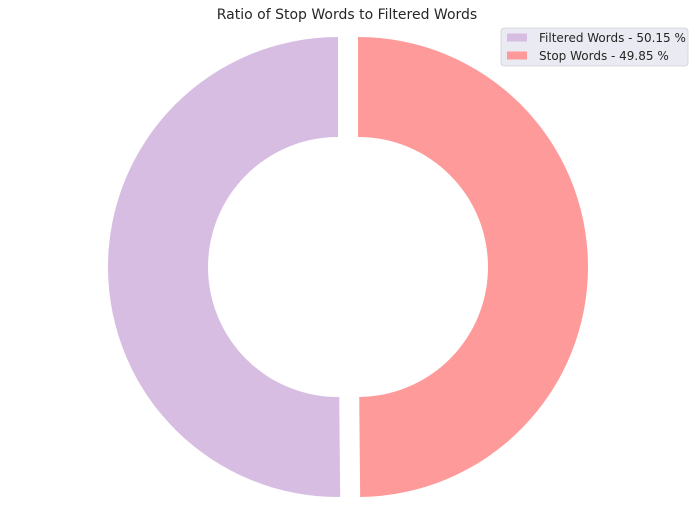 Image resolution: width=696 pixels, height=526 pixels. I want to click on legend-box, so click(594, 47).